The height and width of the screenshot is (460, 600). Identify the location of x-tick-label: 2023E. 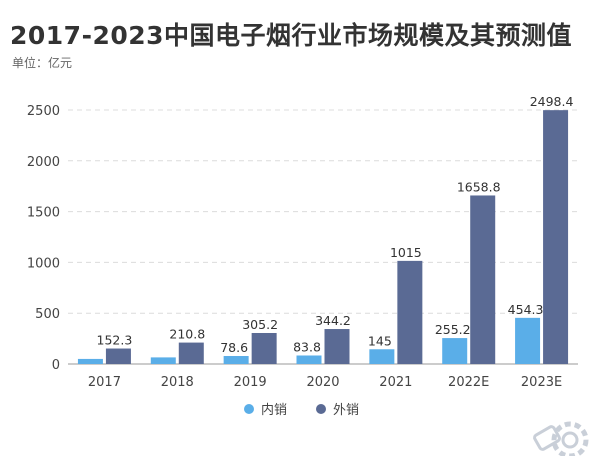
(541, 382).